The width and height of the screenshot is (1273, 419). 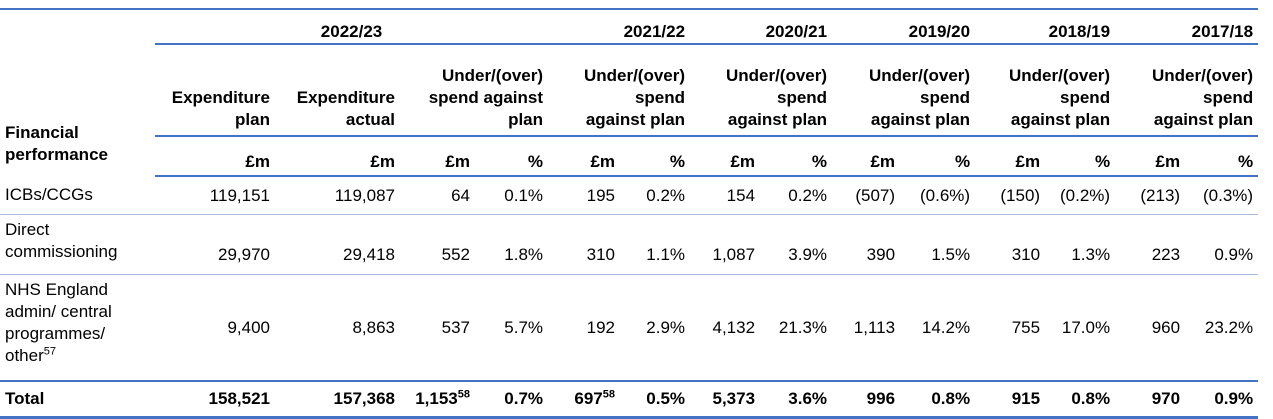 I want to click on value-cell: 3.6%, so click(x=796, y=400).